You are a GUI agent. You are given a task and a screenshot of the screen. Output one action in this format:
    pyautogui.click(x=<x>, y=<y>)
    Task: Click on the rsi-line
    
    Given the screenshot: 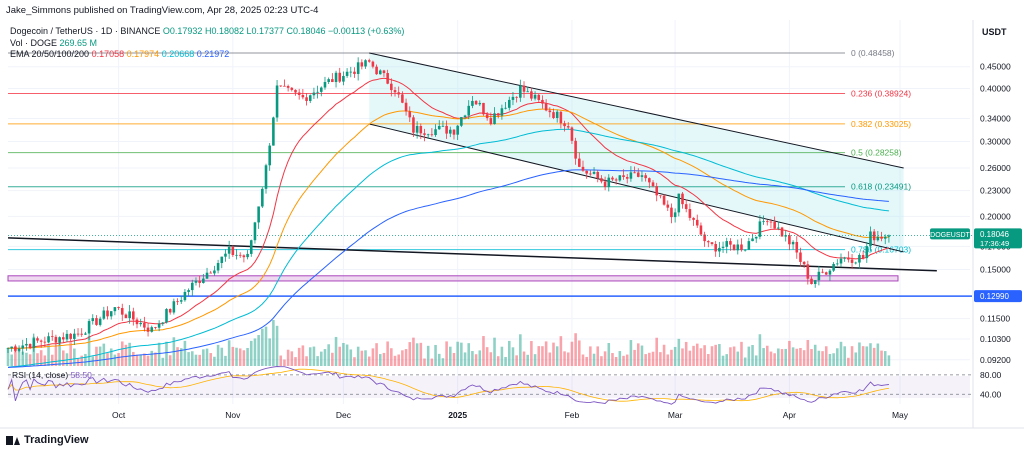 What is the action you would take?
    pyautogui.click(x=448, y=385)
    